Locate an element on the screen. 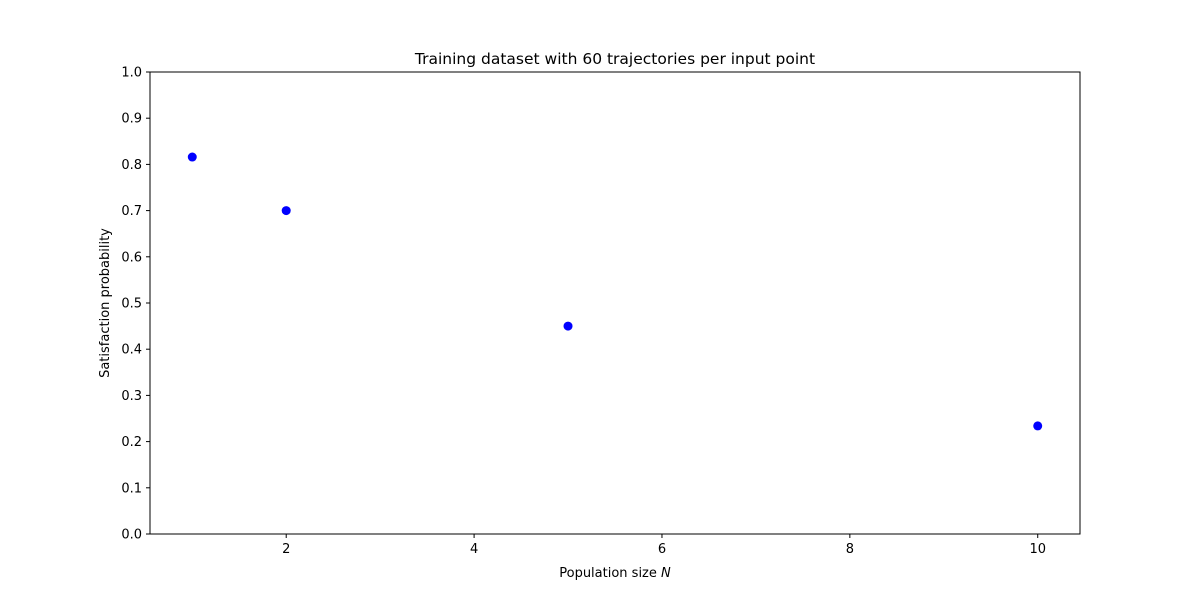  x-axis: 2 4 6 8 10 is located at coordinates (664, 545).